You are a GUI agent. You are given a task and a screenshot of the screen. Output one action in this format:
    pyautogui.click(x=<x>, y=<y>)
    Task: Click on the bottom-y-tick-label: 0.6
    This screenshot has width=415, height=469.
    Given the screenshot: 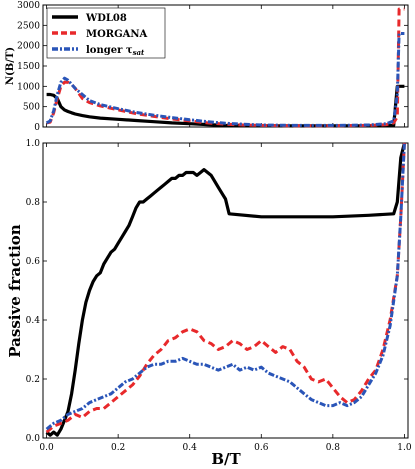 What is the action you would take?
    pyautogui.click(x=33, y=262)
    